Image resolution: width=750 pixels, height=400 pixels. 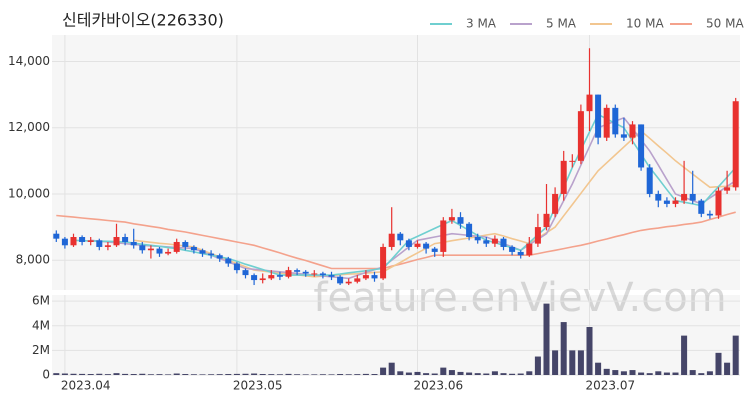 I want to click on volume-tick-label: 0, so click(x=46, y=375).